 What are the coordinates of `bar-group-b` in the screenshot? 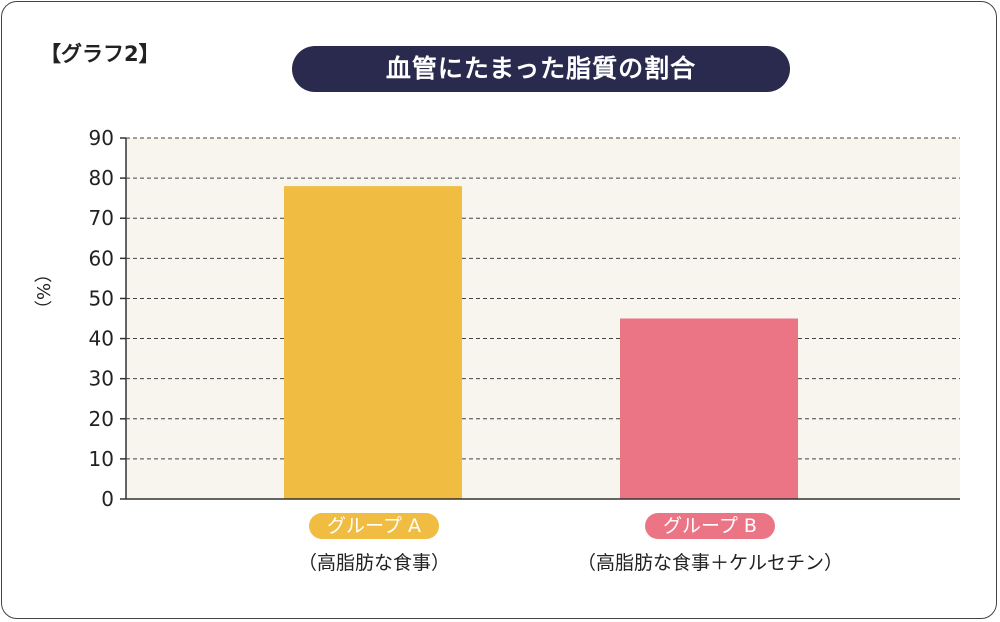 It's located at (709, 408).